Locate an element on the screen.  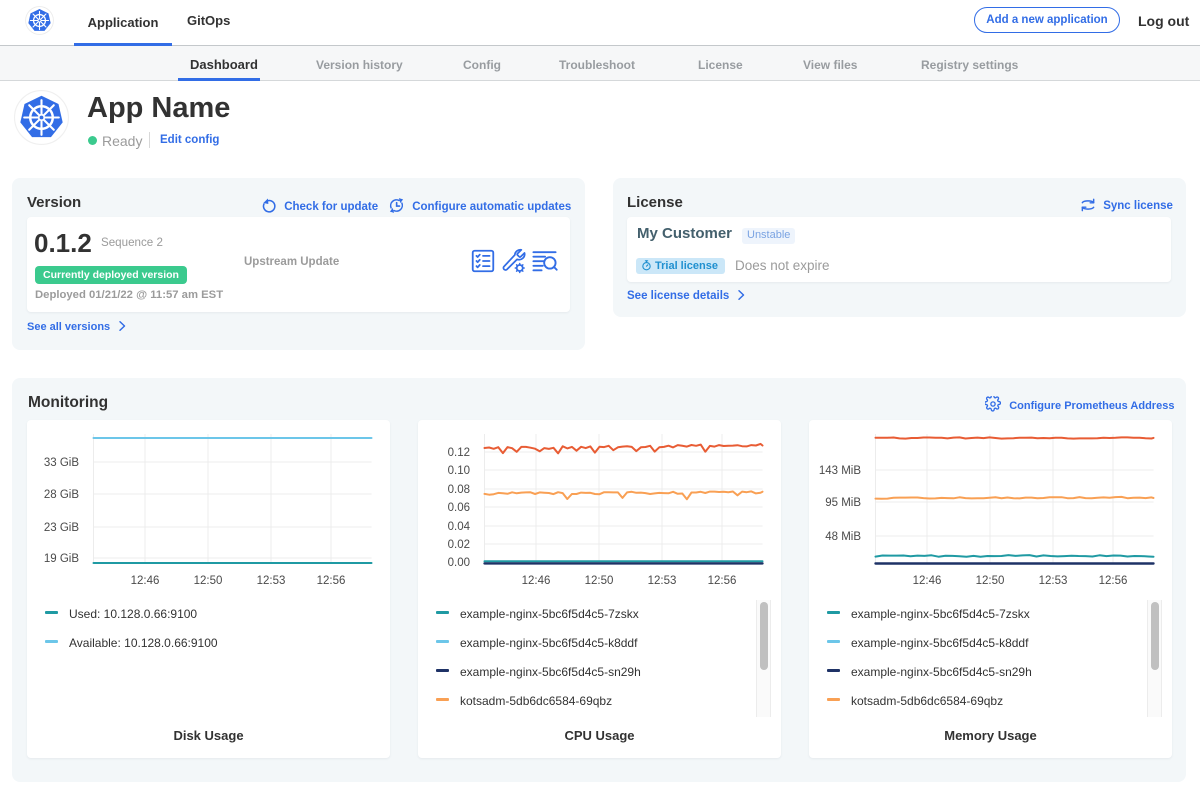
svg-text: 0.12 is located at coordinates (459, 453).